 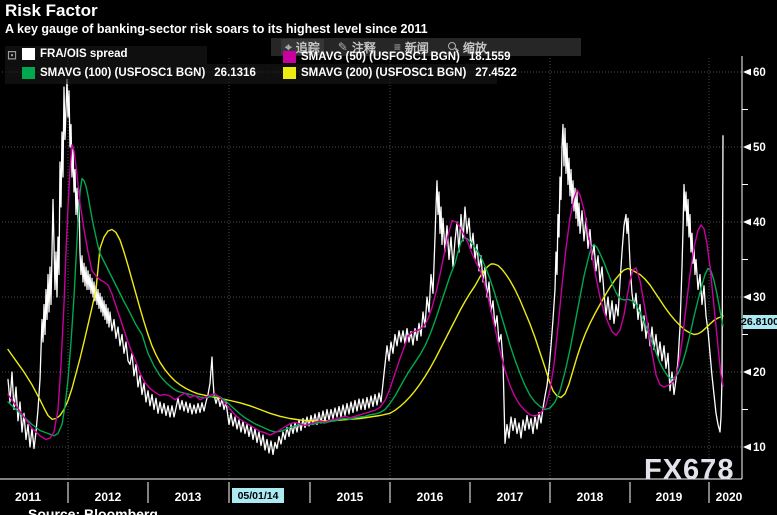 What do you see at coordinates (380, 57) in the screenshot?
I see `legend-label: SMAVG (50) (USFOSC1 BGN)` at bounding box center [380, 57].